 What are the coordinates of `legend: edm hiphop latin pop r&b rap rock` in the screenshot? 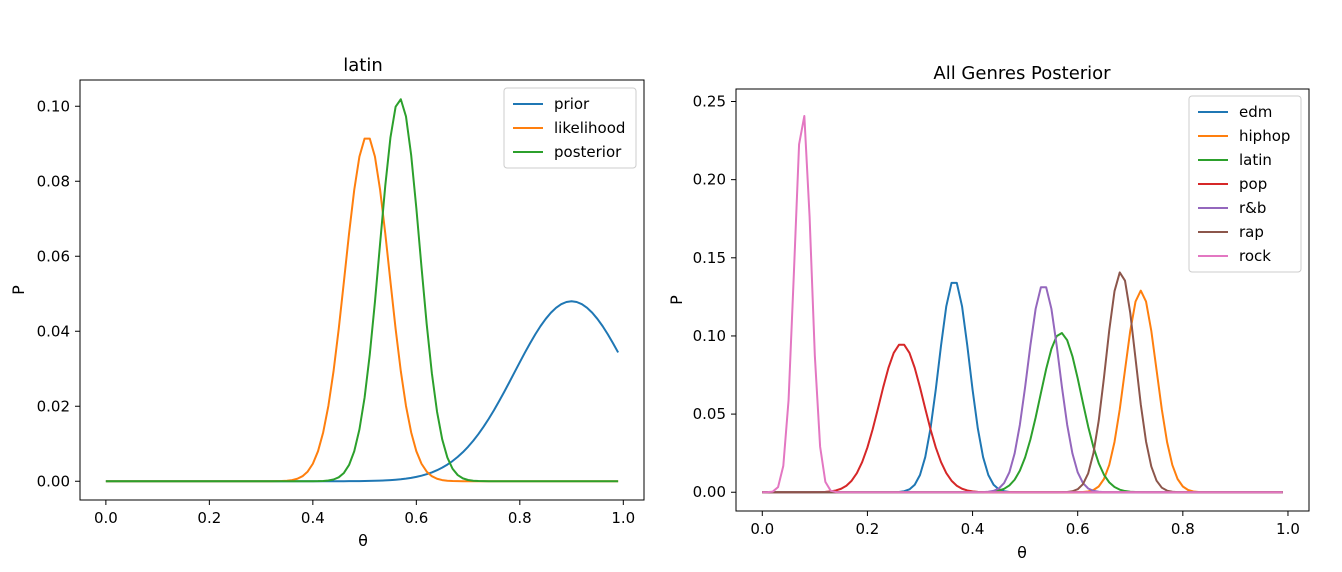 It's located at (1245, 184).